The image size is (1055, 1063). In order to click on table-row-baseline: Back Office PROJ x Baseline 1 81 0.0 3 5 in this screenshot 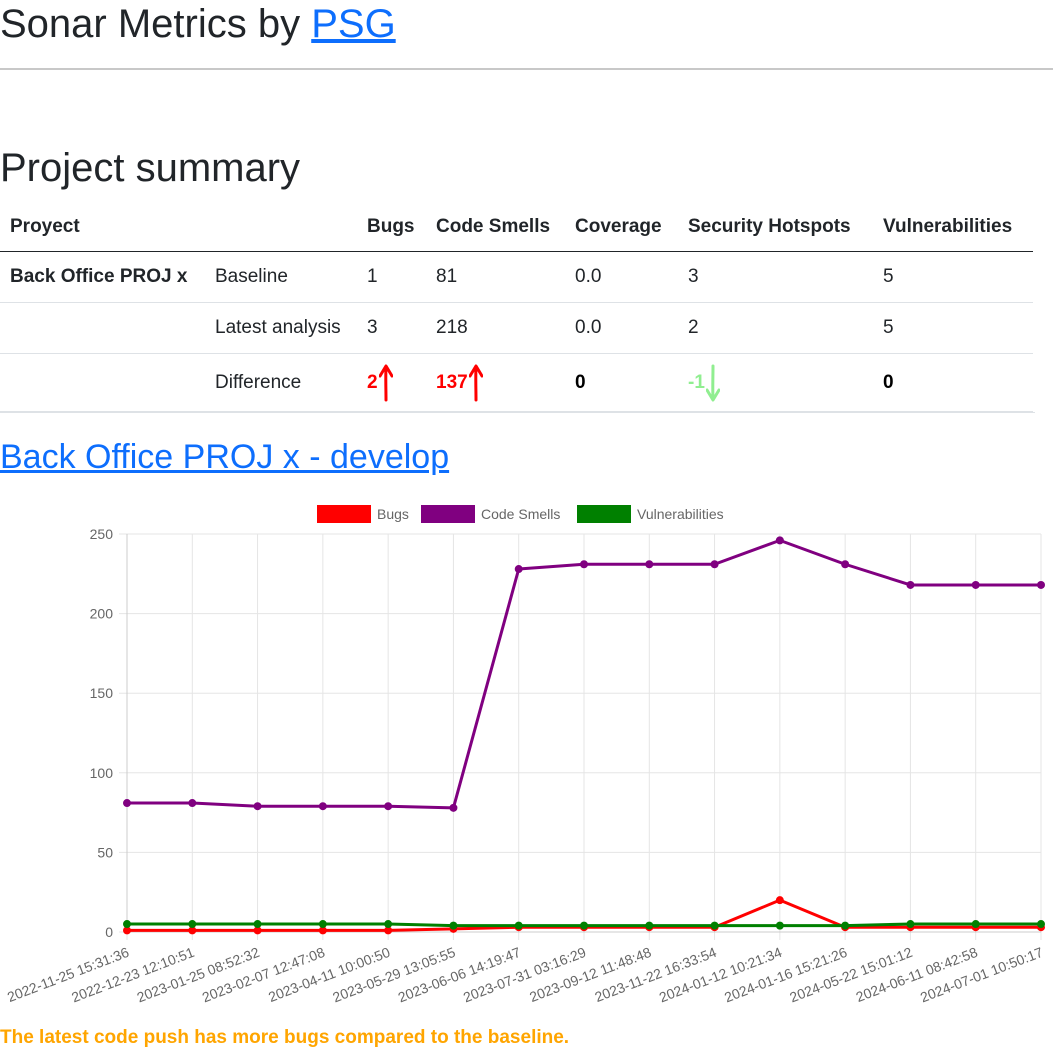, I will do `click(516, 277)`.